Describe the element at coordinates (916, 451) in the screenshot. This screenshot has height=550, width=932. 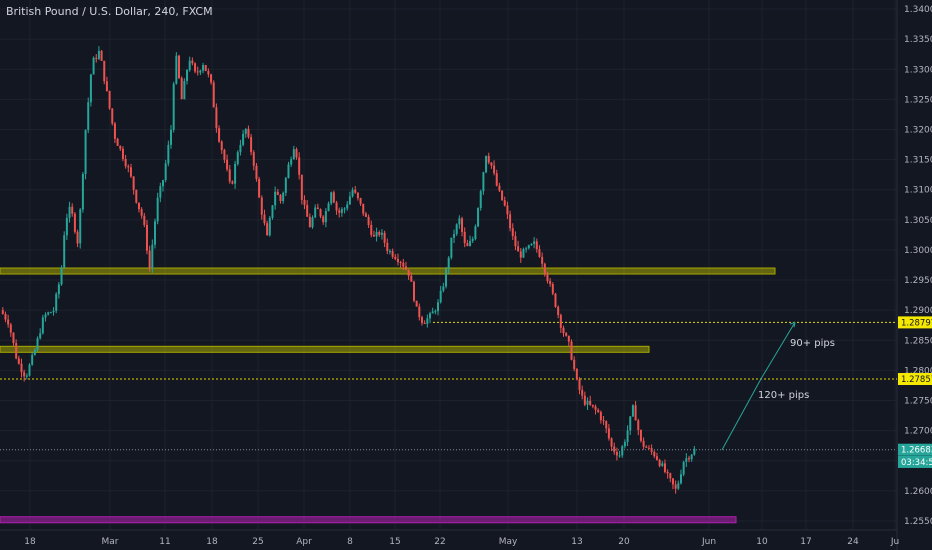
I see `price-axis-badge-text: 1.26683` at that location.